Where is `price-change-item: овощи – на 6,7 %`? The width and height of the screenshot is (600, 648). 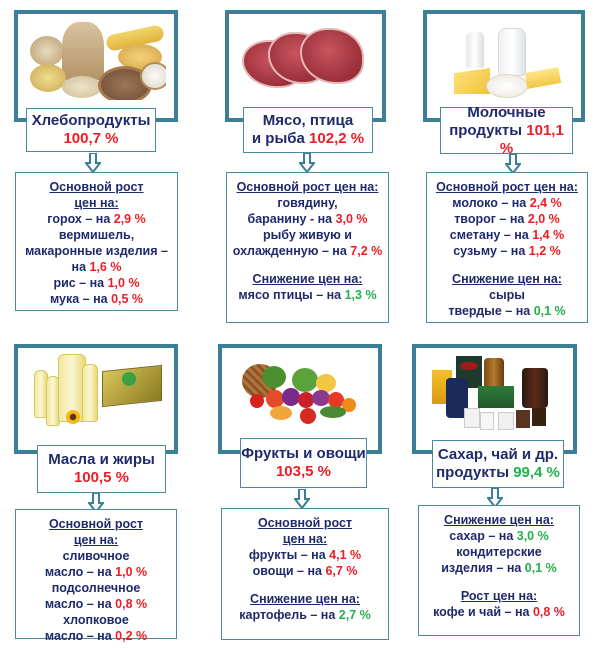
price-change-item: овощи – на 6,7 % is located at coordinates (305, 571).